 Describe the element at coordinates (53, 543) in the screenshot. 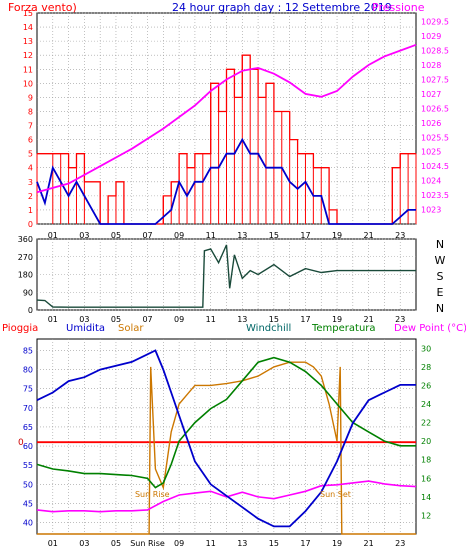

I see `temperature-x-tick: 01` at that location.